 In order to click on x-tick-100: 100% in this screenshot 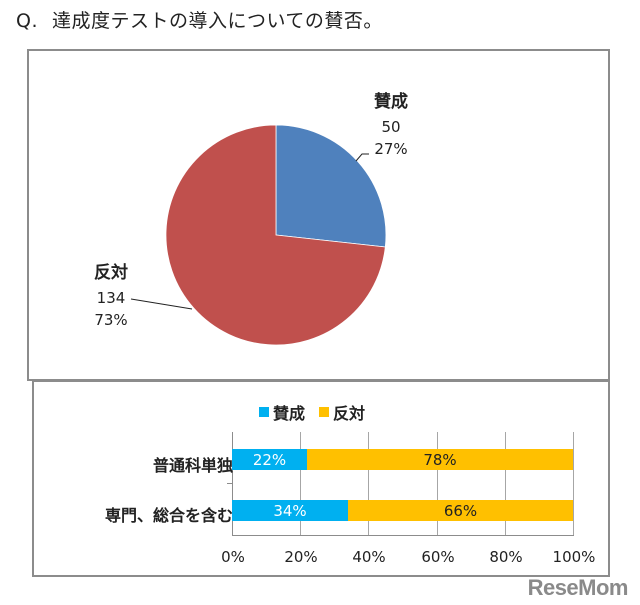, I will do `click(574, 557)`.